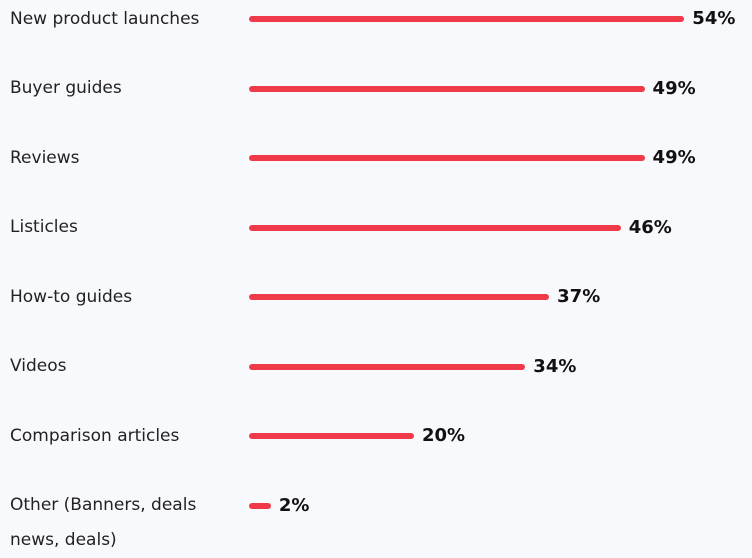 The image size is (752, 558). Describe the element at coordinates (38, 366) in the screenshot. I see `category-label: Videos` at that location.